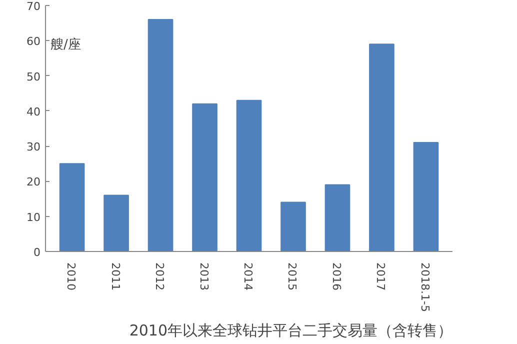  I want to click on x-tick-label: 2011, so click(115, 276).